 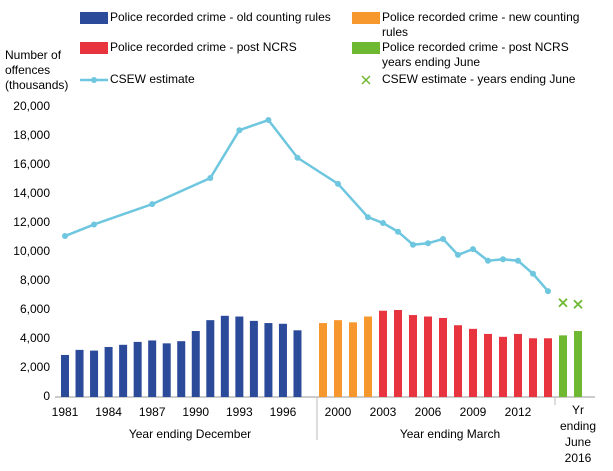 I want to click on group-label: Year ending December, so click(x=190, y=434).